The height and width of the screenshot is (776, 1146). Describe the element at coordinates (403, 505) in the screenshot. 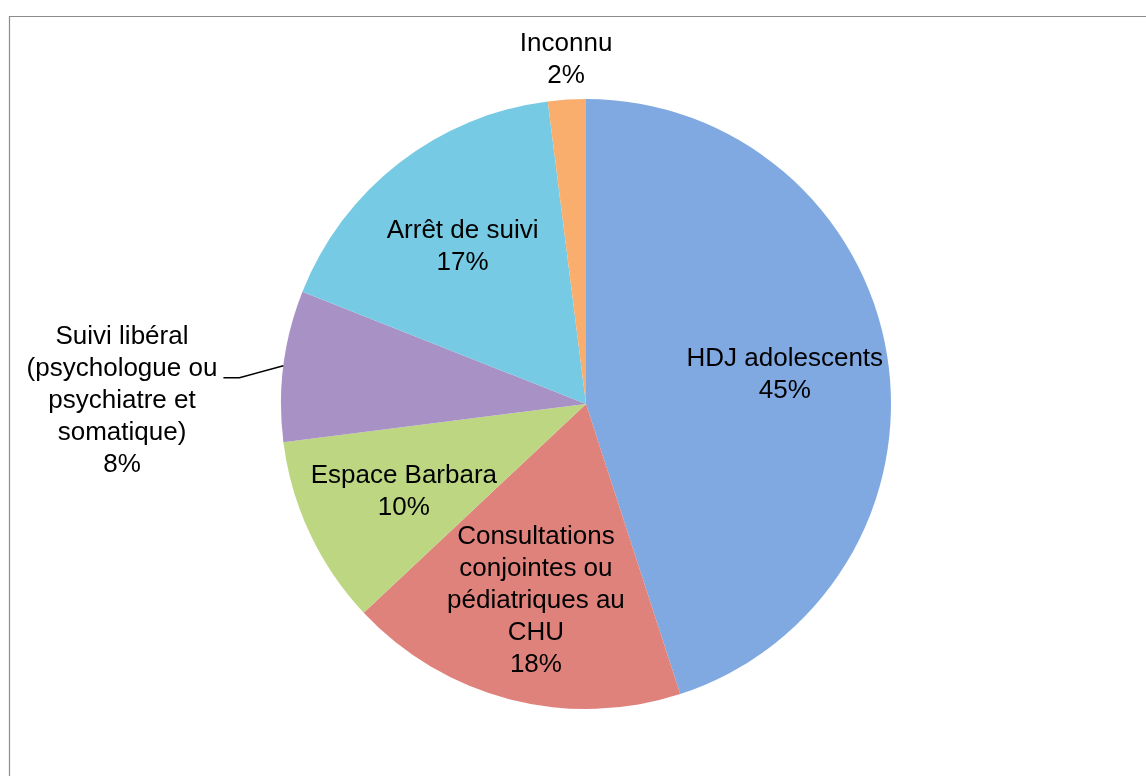

I see `data-label: 10%` at that location.